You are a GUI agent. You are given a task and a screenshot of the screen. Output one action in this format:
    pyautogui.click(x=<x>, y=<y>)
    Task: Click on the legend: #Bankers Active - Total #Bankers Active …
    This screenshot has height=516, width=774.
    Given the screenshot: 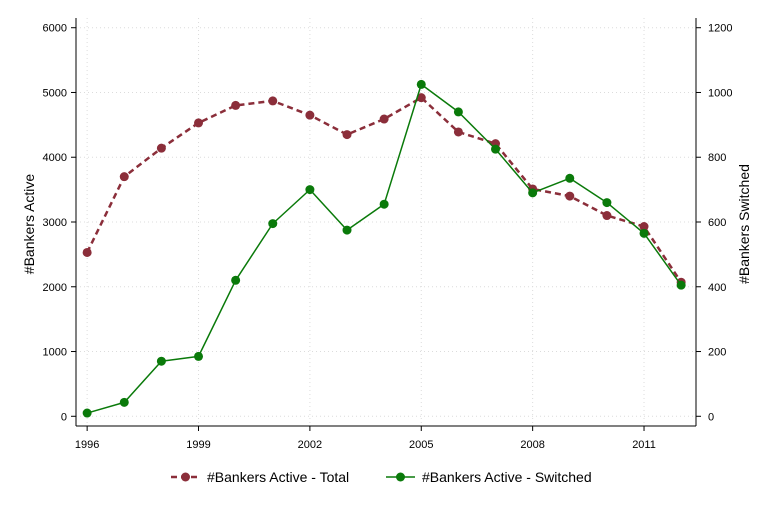 What is the action you would take?
    pyautogui.click(x=381, y=477)
    